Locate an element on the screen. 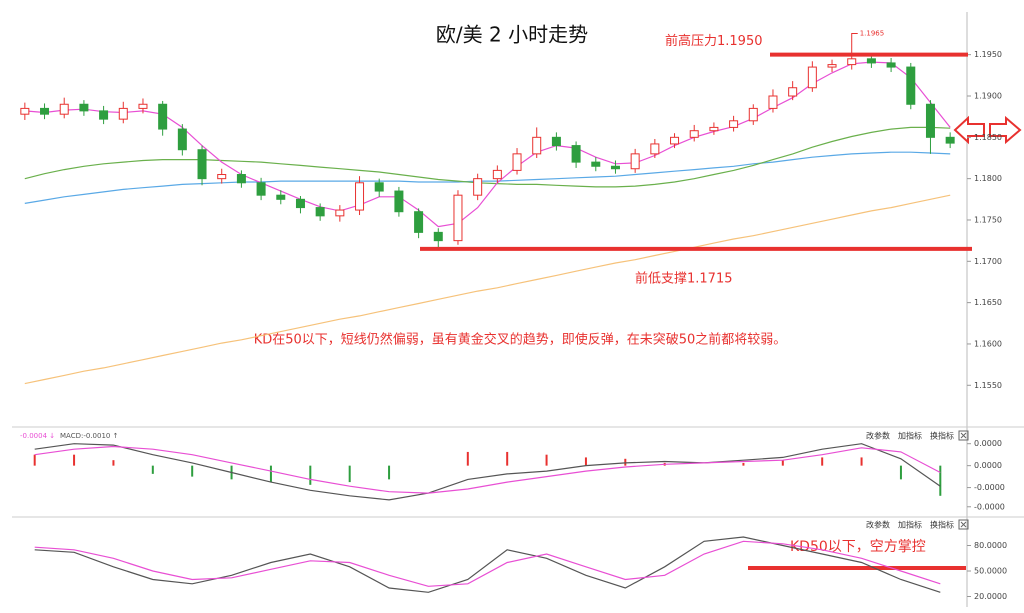  level-label: 前高压力1.1950 is located at coordinates (714, 41).